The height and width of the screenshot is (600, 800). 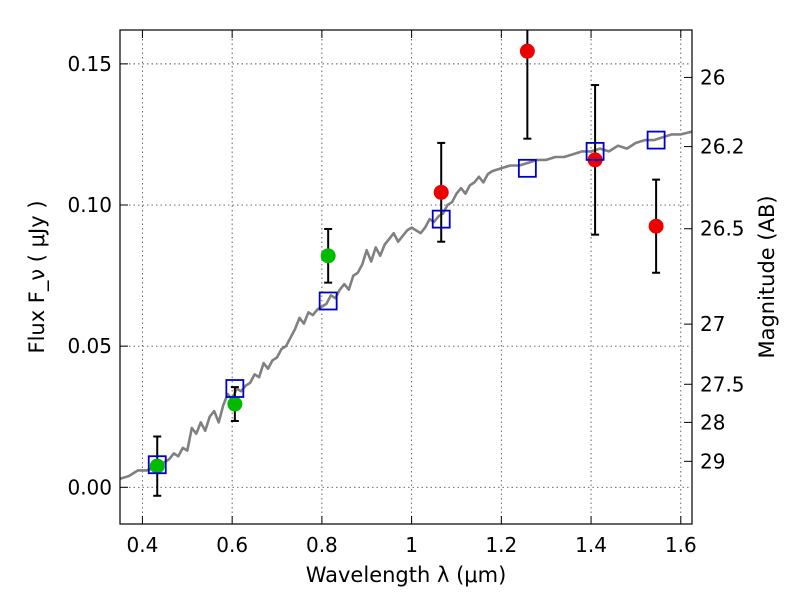 What do you see at coordinates (406, 575) in the screenshot?
I see `x-axis-label: Wavelength λ (μm)` at bounding box center [406, 575].